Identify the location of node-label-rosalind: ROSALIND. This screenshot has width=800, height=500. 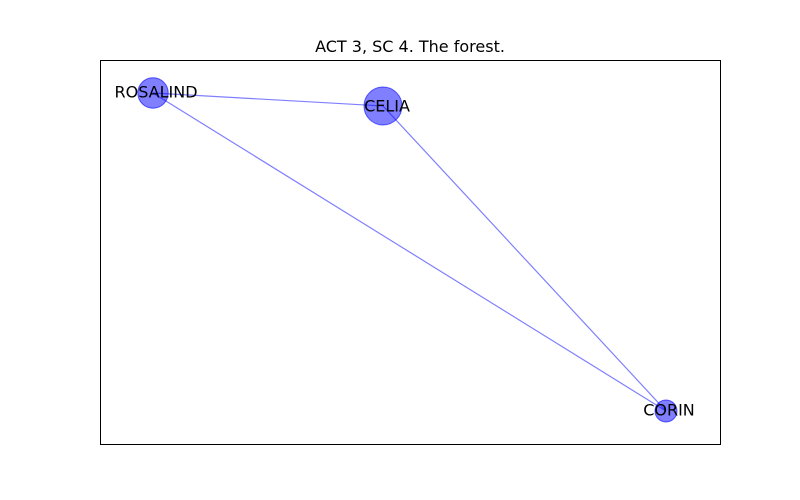
(155, 92).